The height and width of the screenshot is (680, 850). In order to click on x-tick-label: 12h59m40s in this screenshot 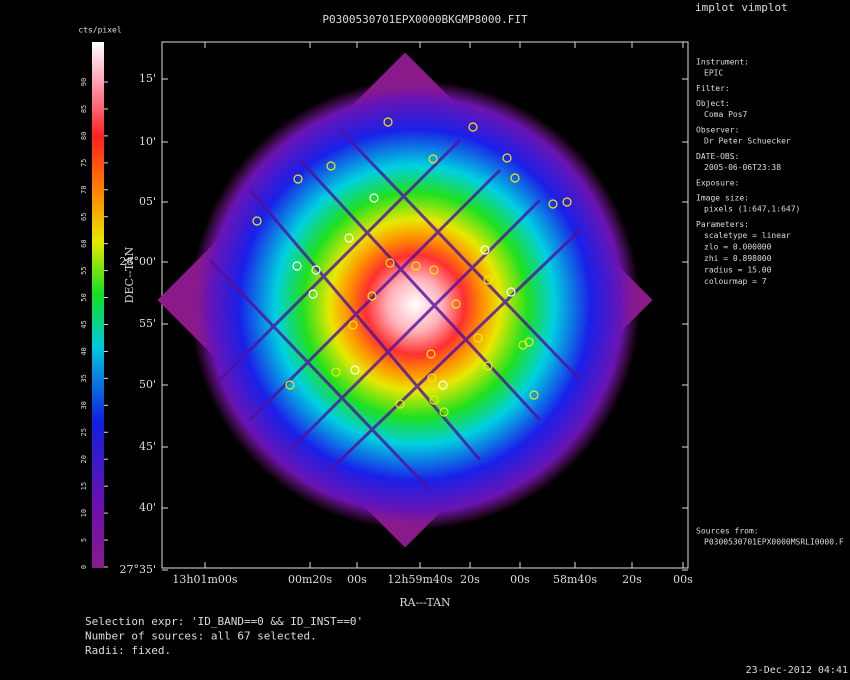, I will do `click(420, 579)`.